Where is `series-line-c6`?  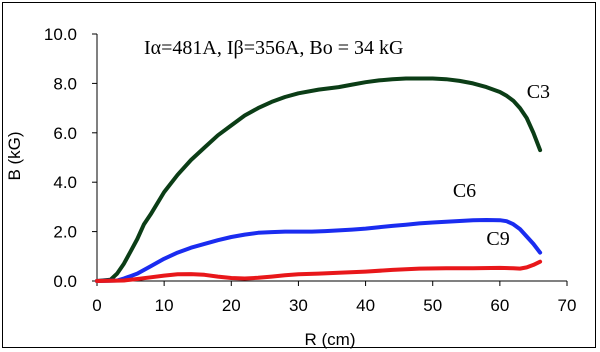 series-line-c6 is located at coordinates (319, 250).